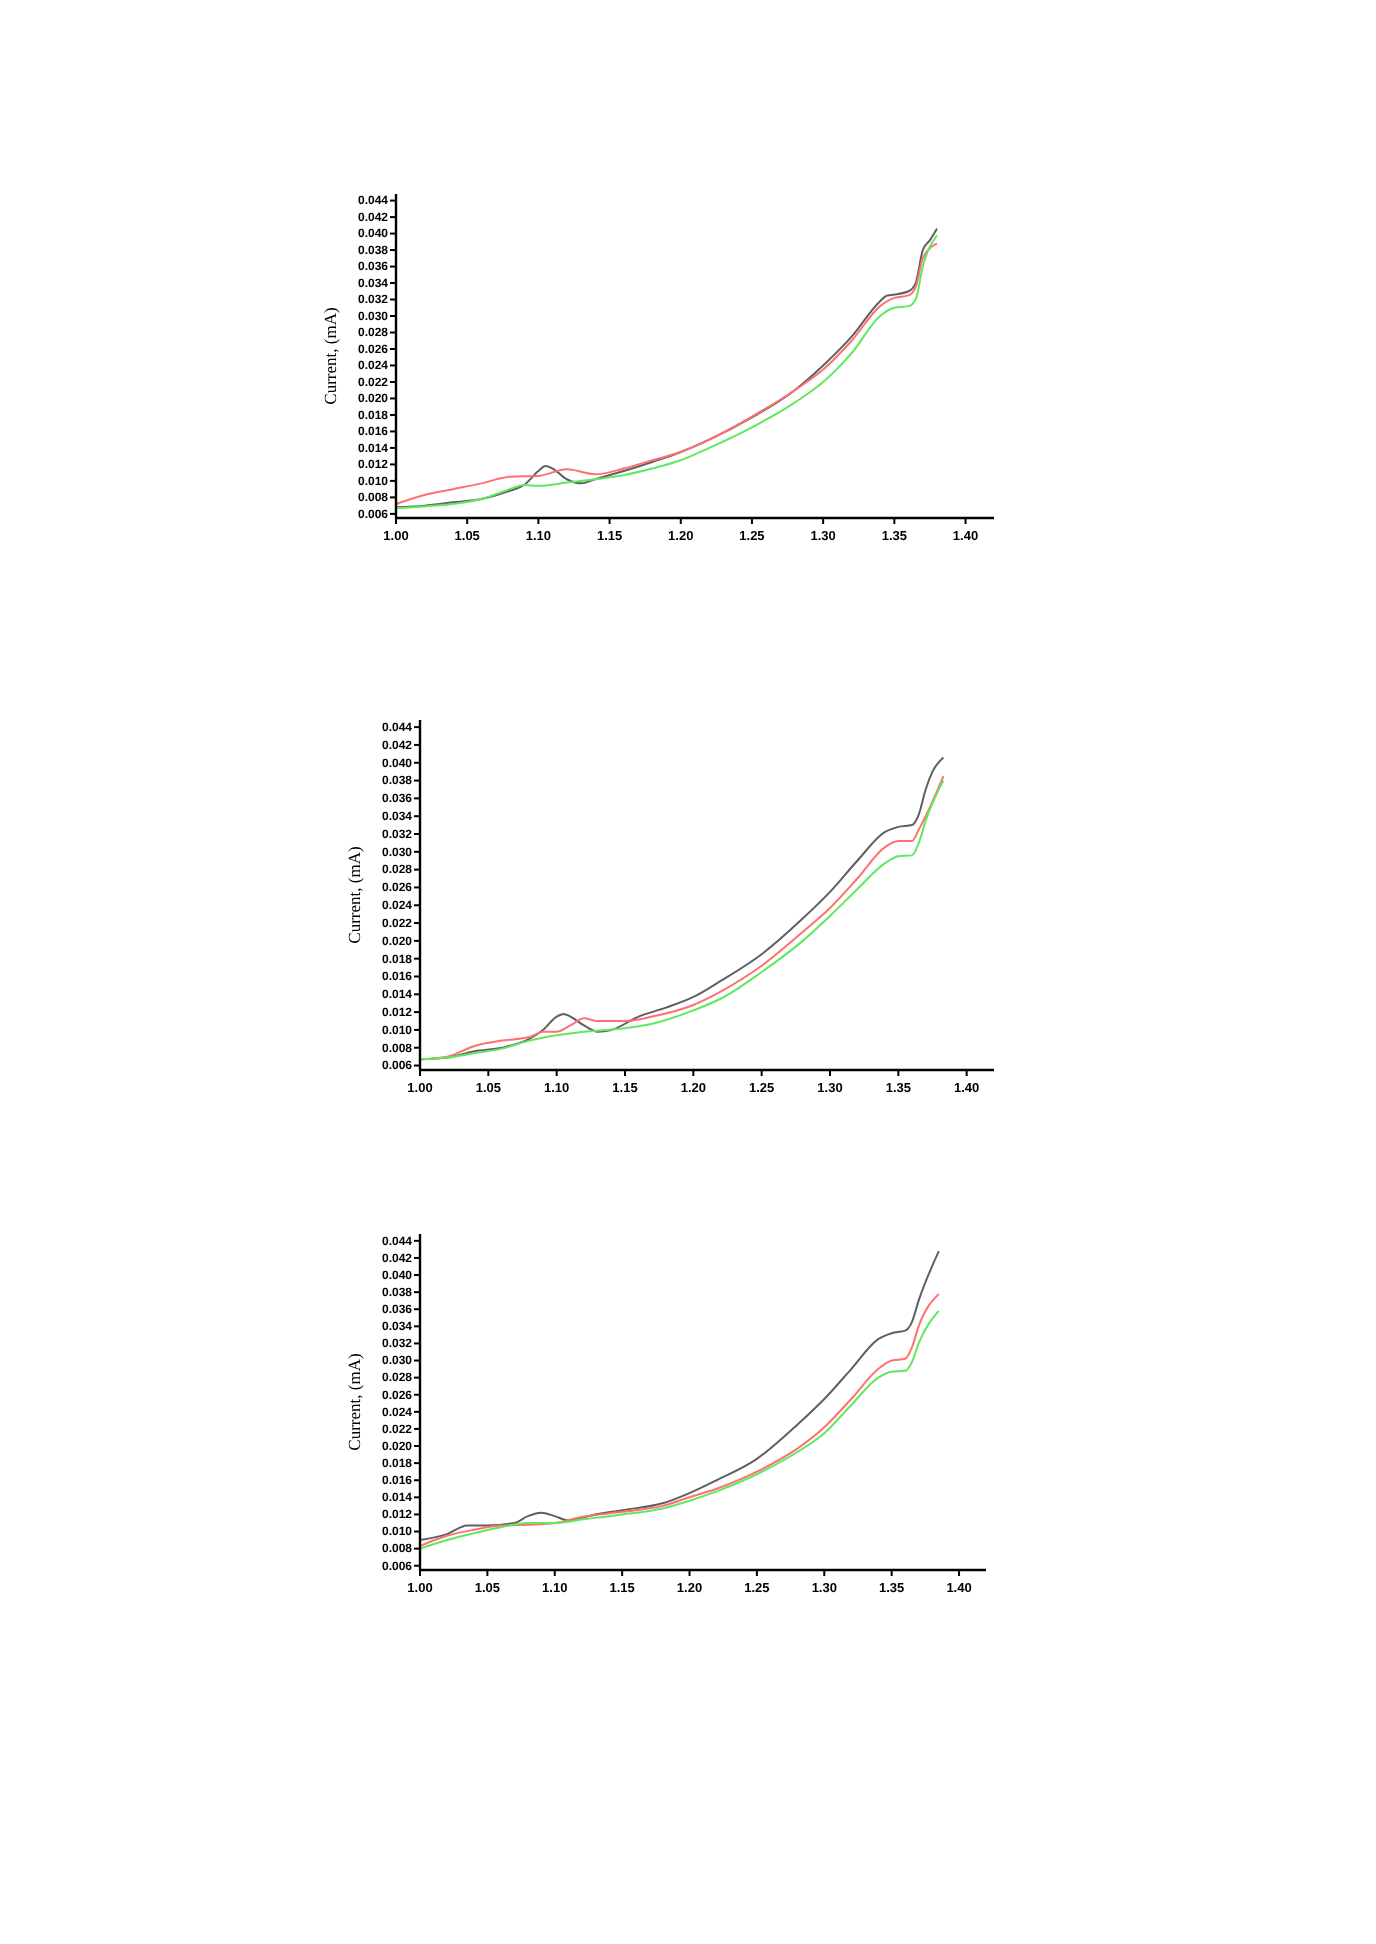 The height and width of the screenshot is (1944, 1376). Describe the element at coordinates (679, 1396) in the screenshot. I see `line-series` at that location.